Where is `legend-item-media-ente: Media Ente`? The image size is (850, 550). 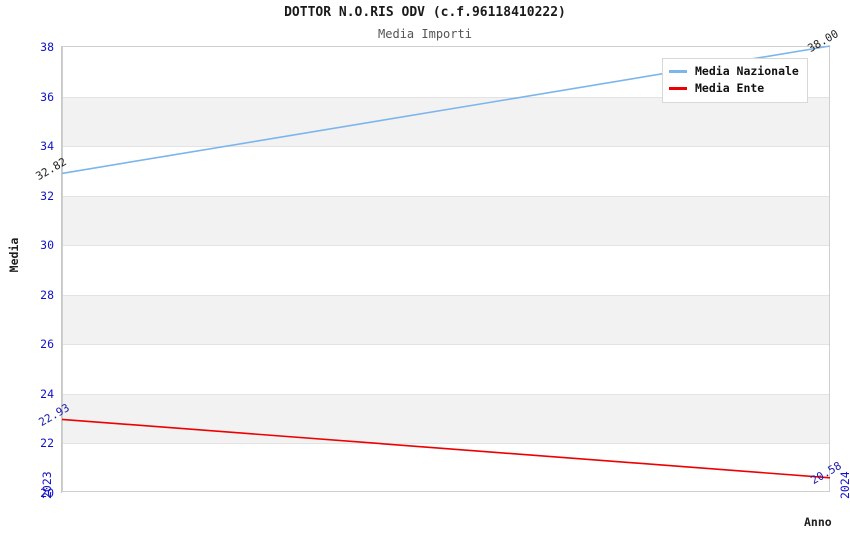 legend-item-media-ente: Media Ente is located at coordinates (734, 88).